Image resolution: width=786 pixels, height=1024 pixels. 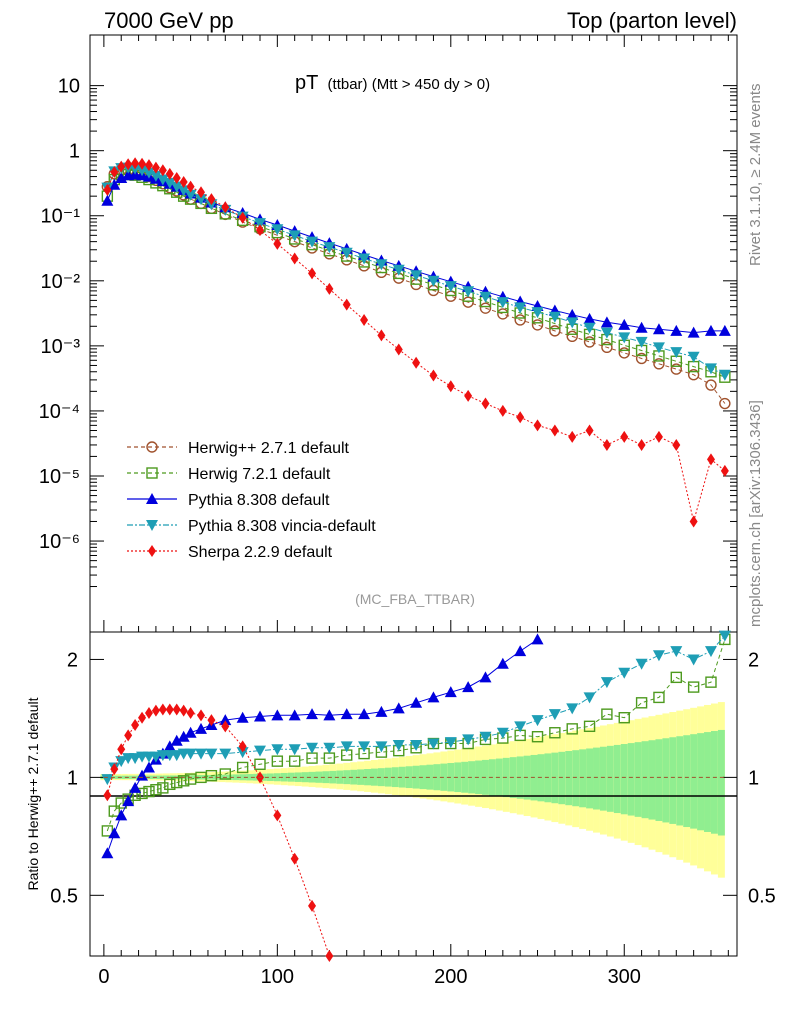 What do you see at coordinates (69, 87) in the screenshot?
I see `y-tick-label: 10` at bounding box center [69, 87].